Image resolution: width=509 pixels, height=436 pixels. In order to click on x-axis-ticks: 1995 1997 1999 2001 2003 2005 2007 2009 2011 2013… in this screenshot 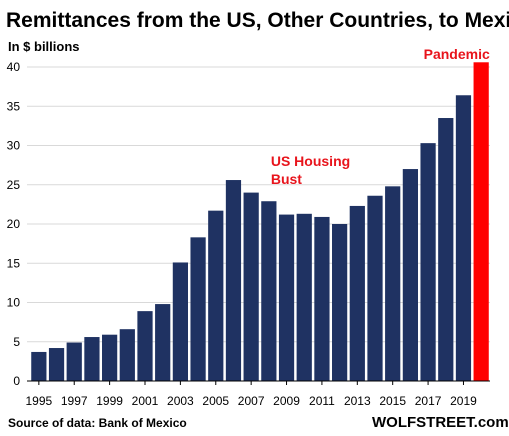, I will do `click(251, 394)`.